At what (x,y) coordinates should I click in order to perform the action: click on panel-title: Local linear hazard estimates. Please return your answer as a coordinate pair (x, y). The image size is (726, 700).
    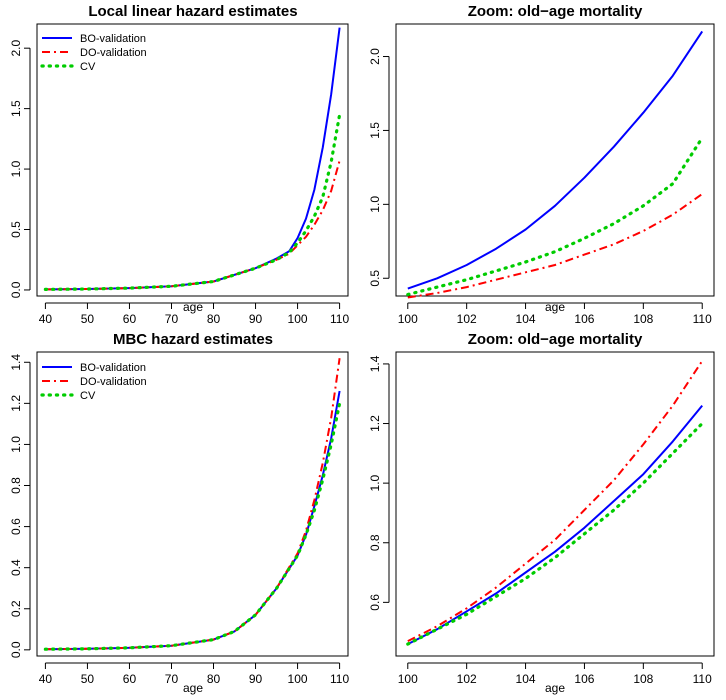
    Looking at the image, I should click on (192, 11).